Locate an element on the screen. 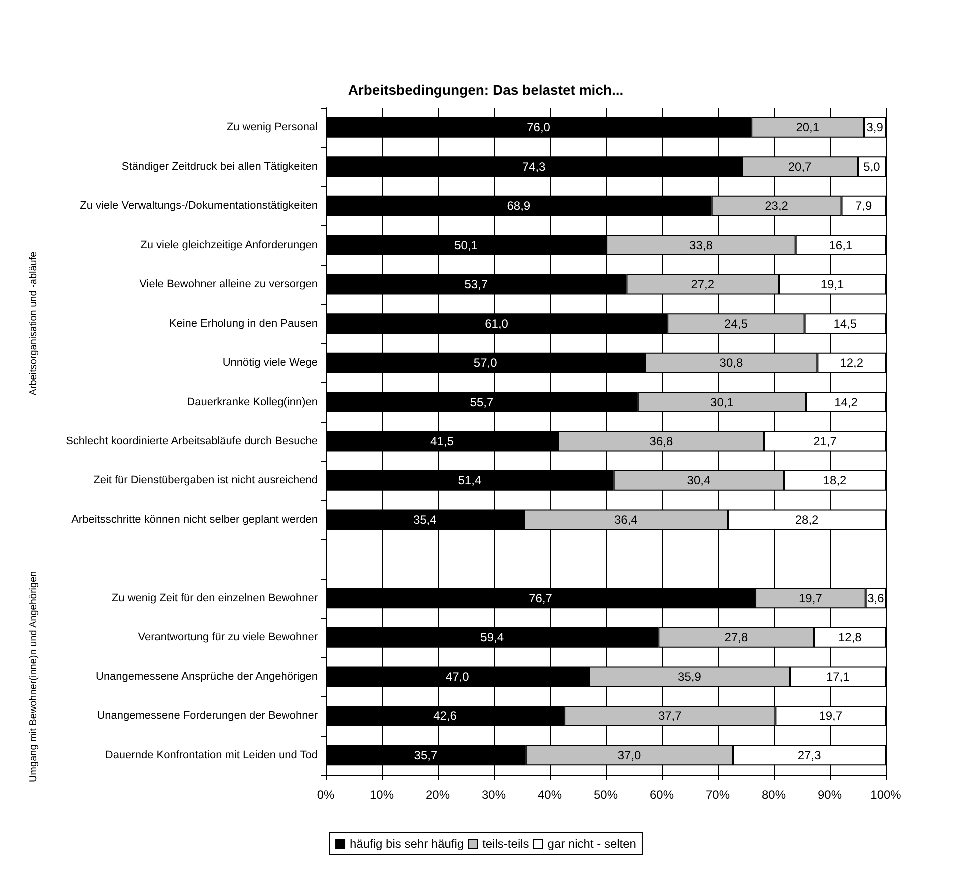 The image size is (972, 883). data-label: 30,8 is located at coordinates (732, 363).